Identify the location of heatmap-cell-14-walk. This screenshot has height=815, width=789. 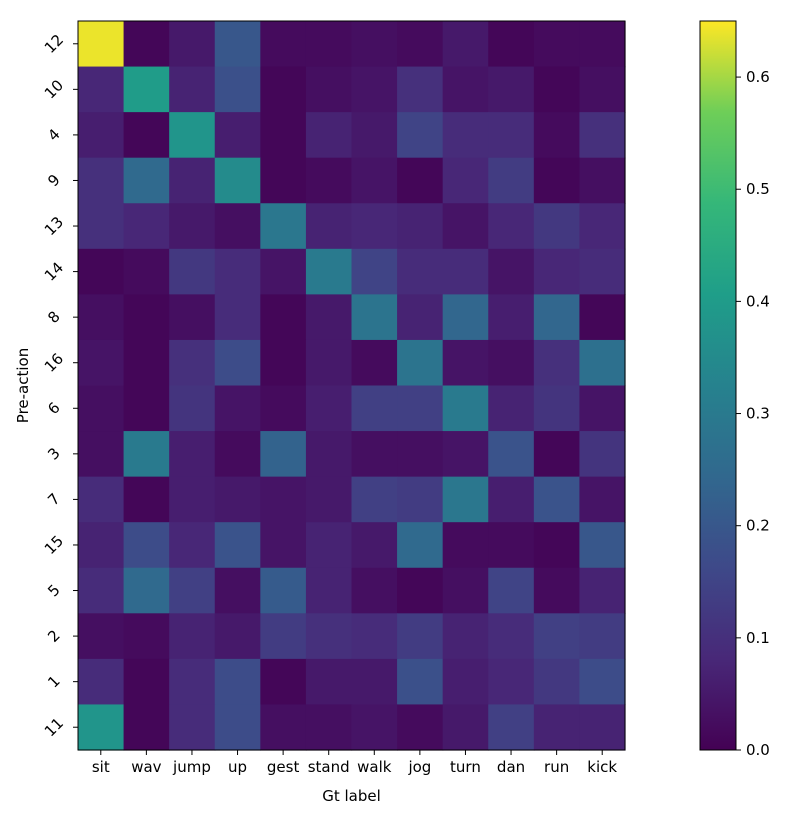
(374, 271).